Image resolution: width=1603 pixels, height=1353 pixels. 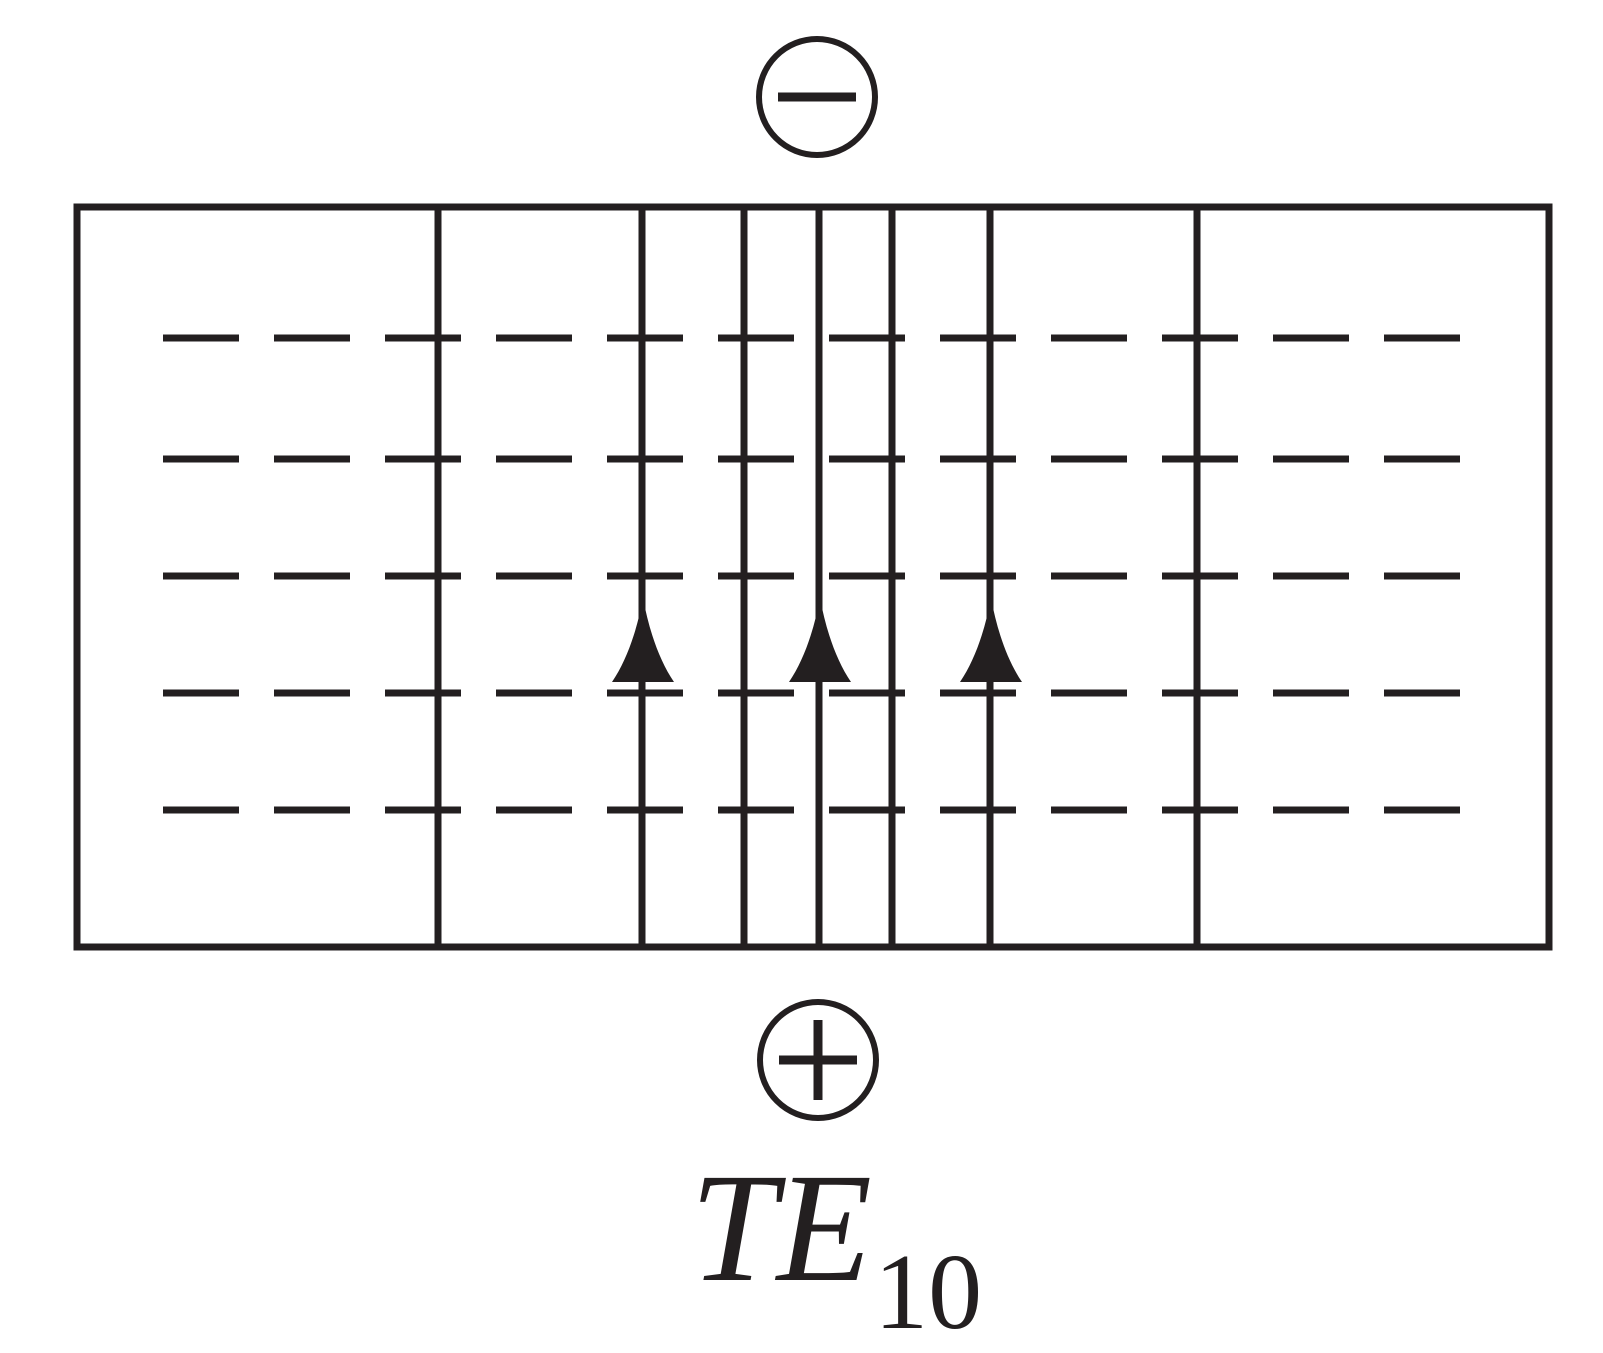 I want to click on mode-label: TE10, so click(x=836, y=1248).